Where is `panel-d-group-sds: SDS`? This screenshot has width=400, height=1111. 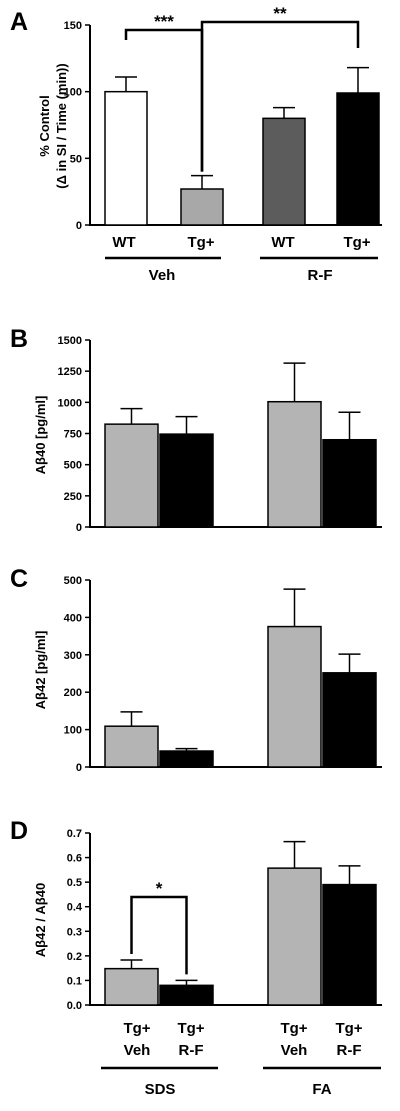
panel-d-group-sds: SDS is located at coordinates (160, 1089).